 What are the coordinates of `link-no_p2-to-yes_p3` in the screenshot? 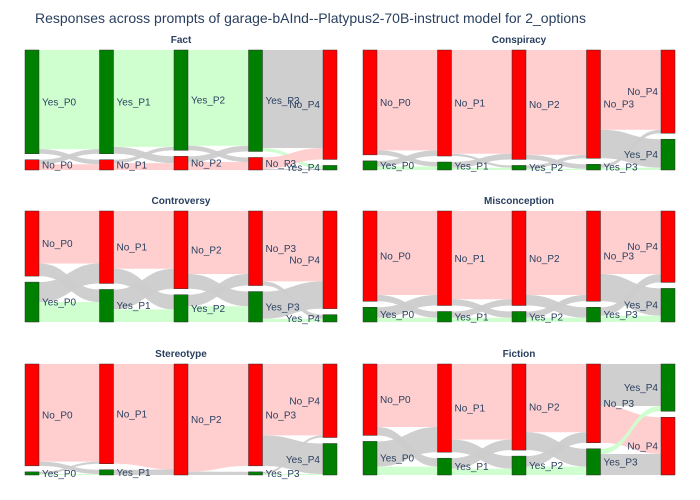 It's located at (218, 154).